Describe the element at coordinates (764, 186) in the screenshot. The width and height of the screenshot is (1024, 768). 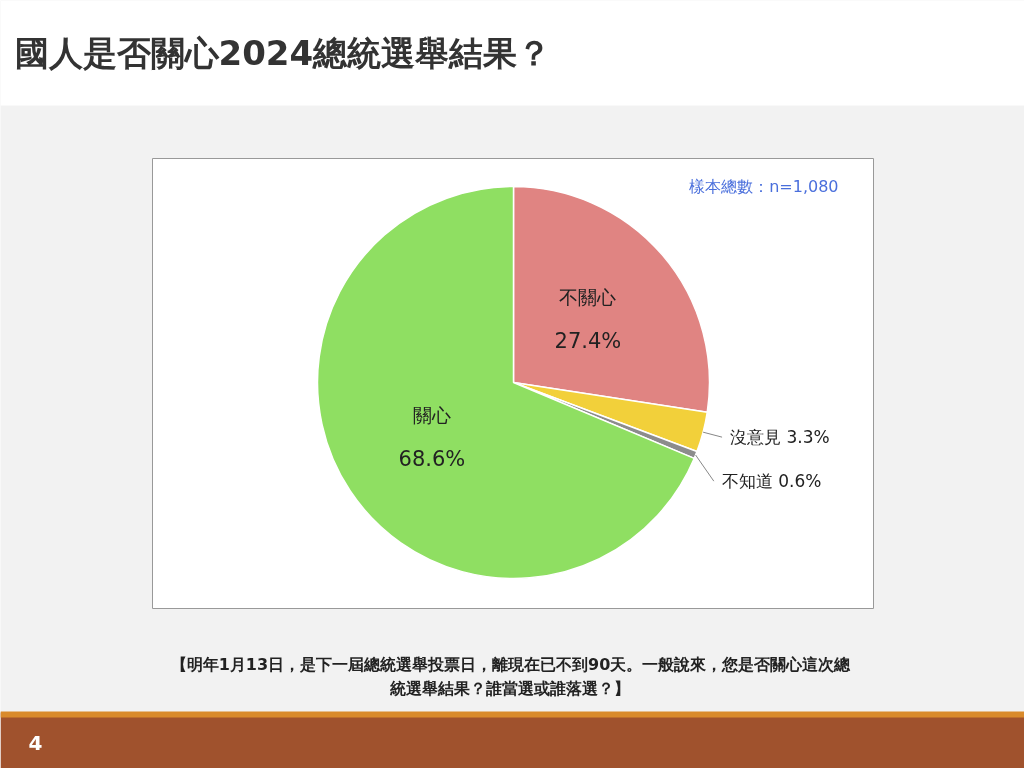
I see `text: 樣本總數：n=1,080` at that location.